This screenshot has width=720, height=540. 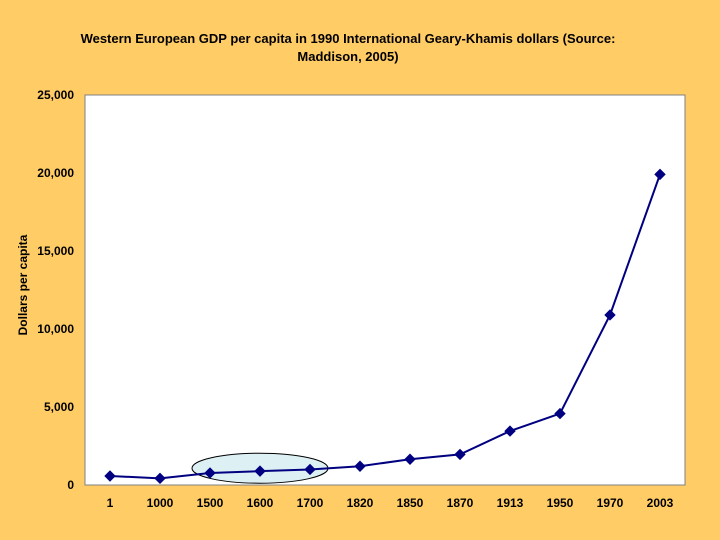 What do you see at coordinates (460, 503) in the screenshot?
I see `x-tick-label: 1870` at bounding box center [460, 503].